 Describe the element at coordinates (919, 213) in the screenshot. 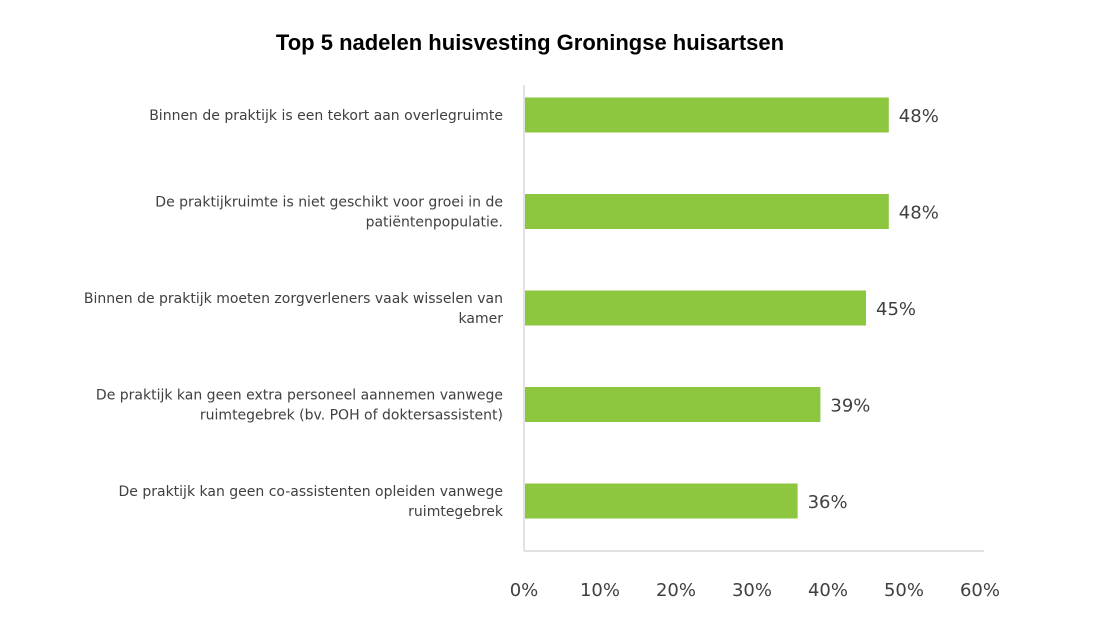

I see `value-label-2: 48%` at that location.